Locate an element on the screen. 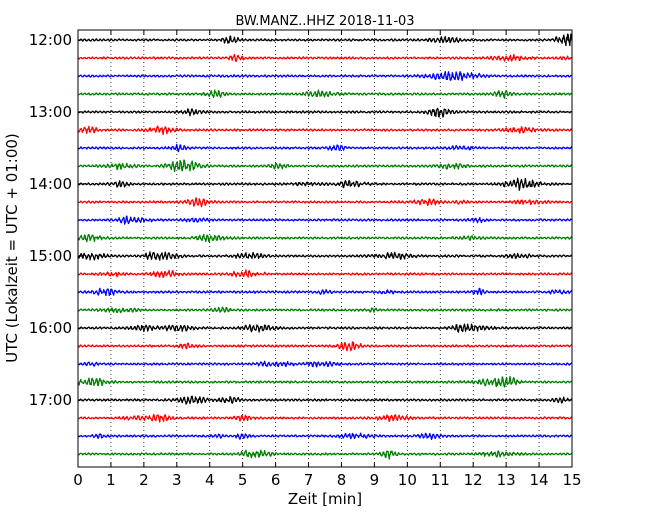 The height and width of the screenshot is (524, 650). x-tick-label: 2 is located at coordinates (144, 480).